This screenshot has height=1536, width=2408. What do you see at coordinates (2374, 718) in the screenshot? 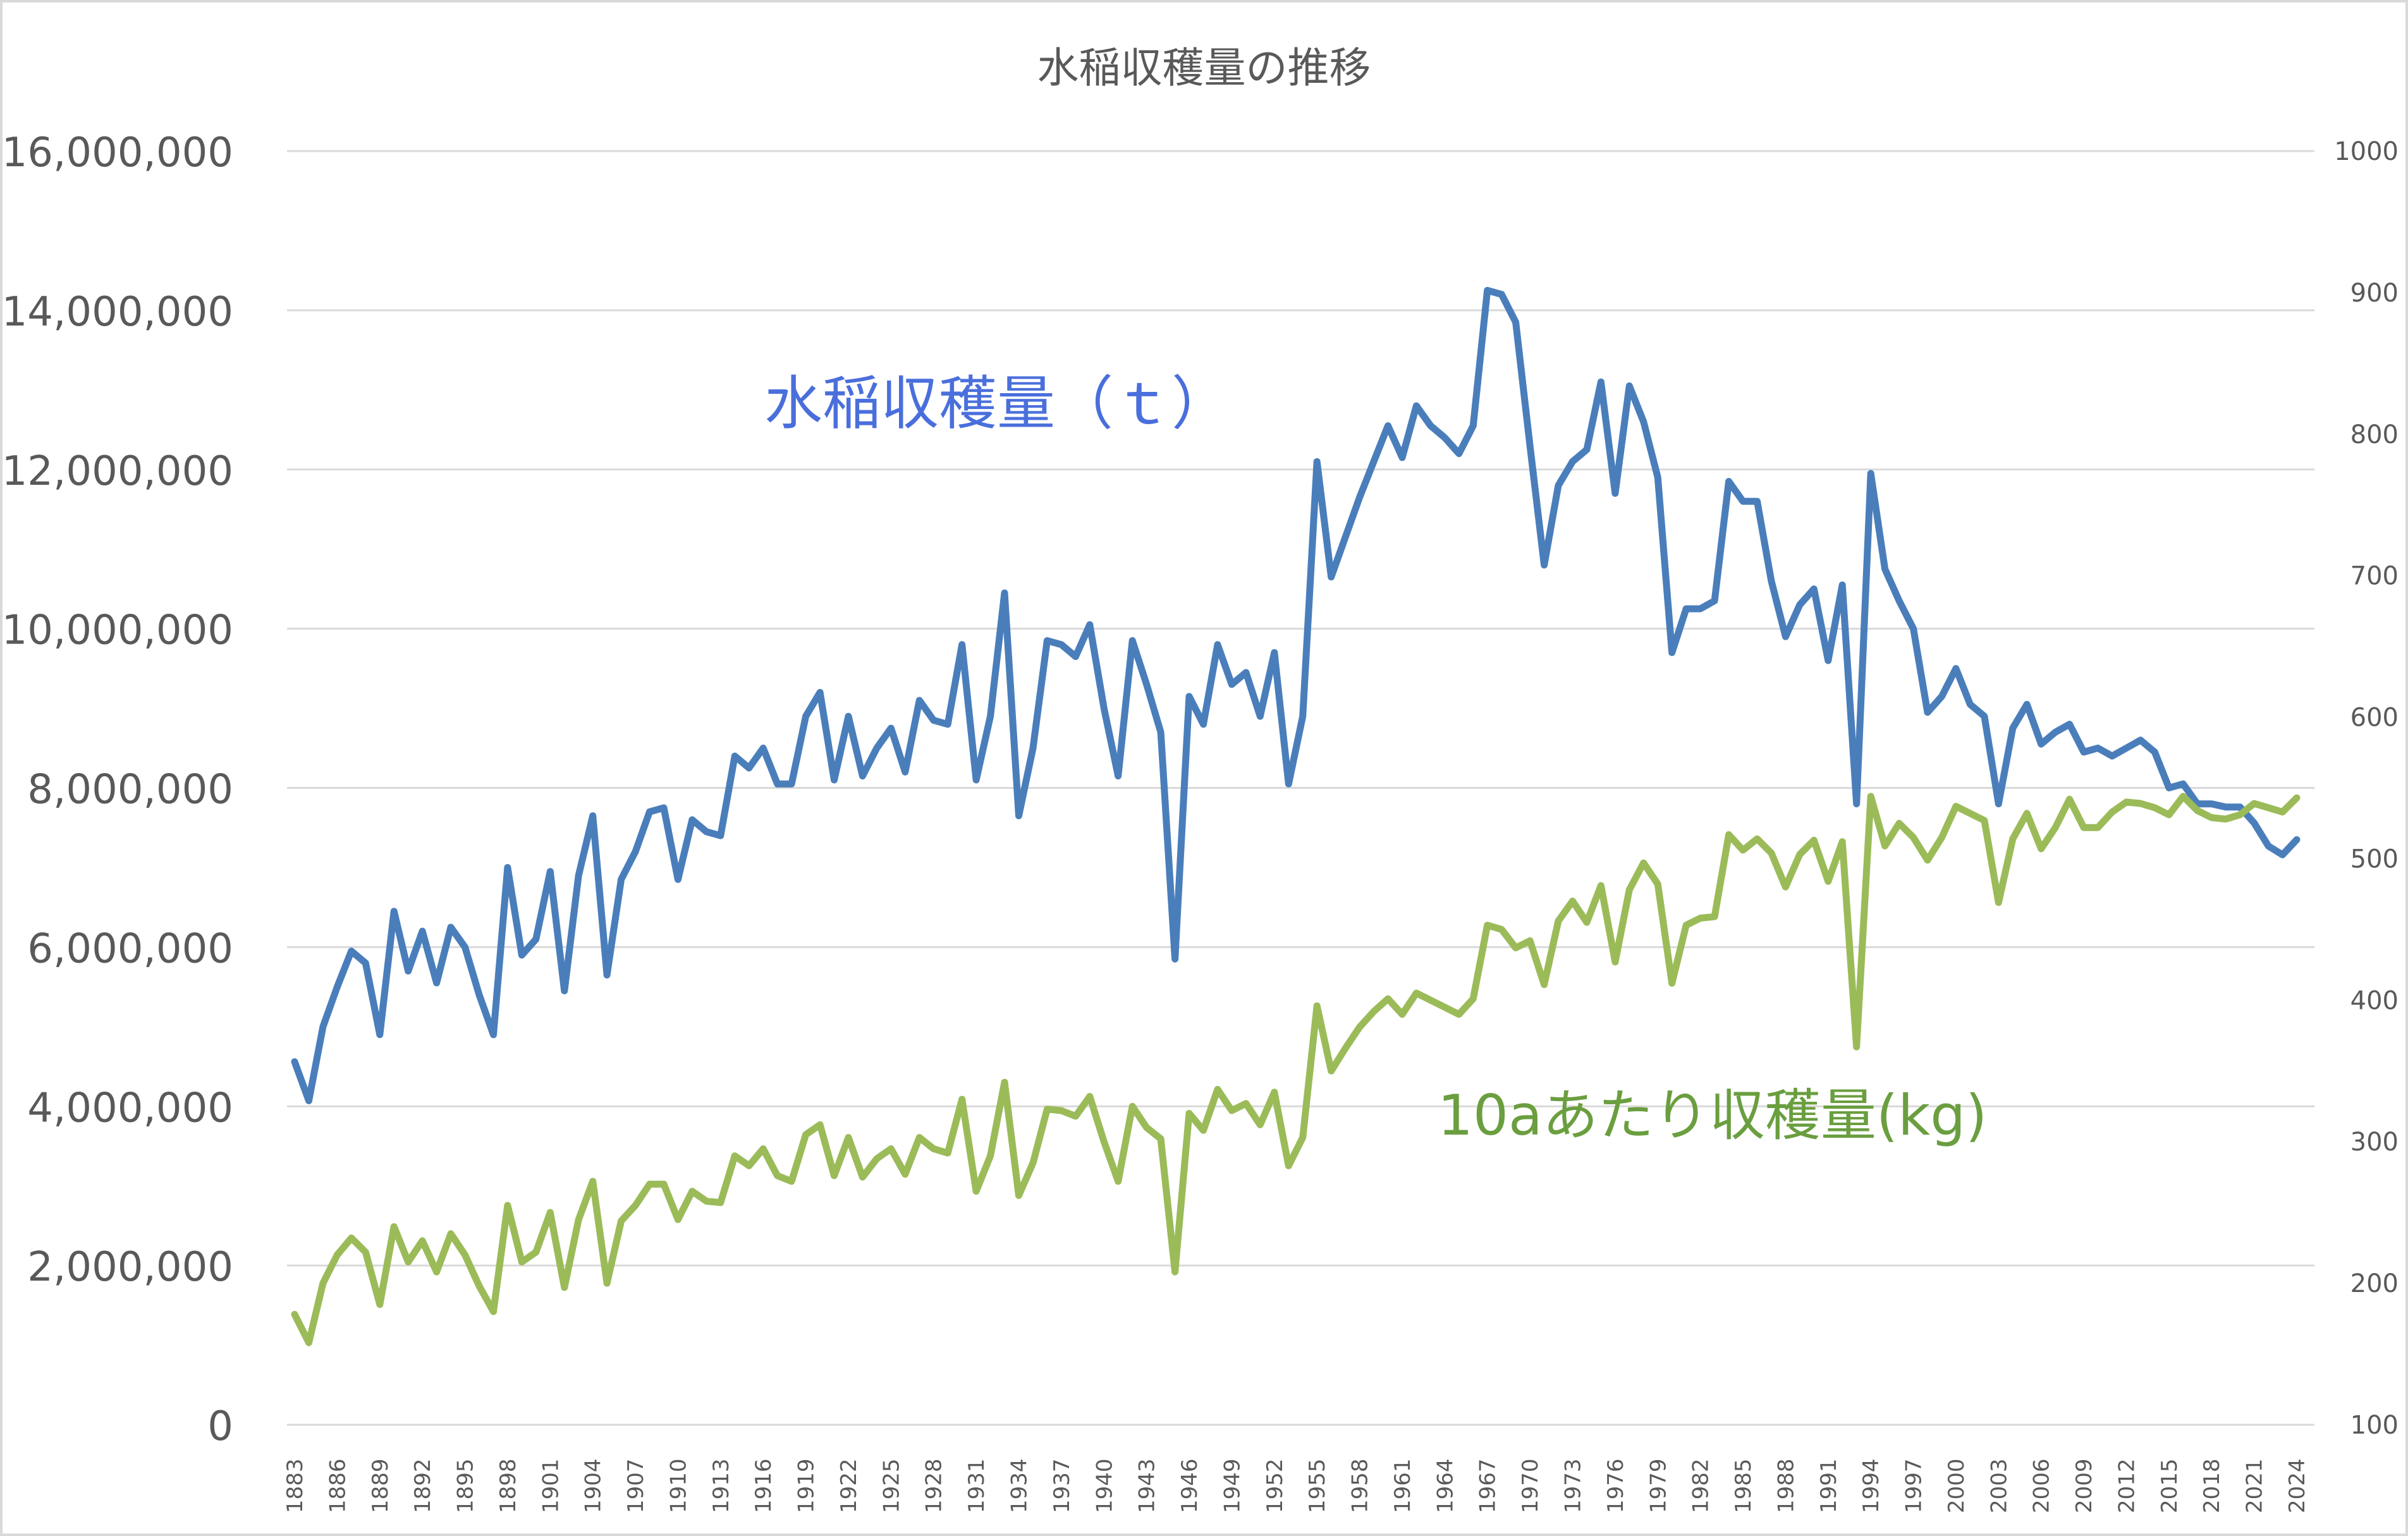
I see `y-right-tick-label: 600` at bounding box center [2374, 718].